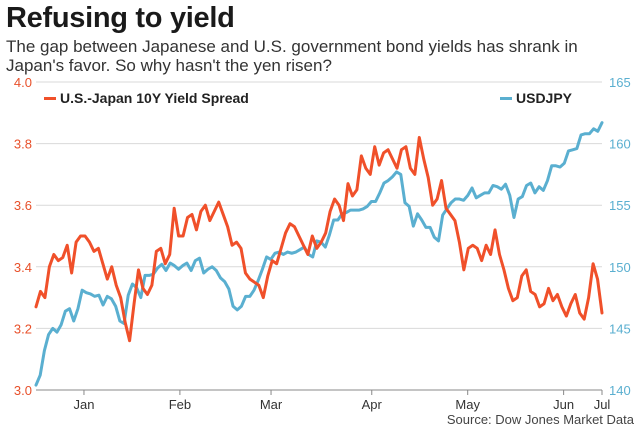  What do you see at coordinates (540, 419) in the screenshot?
I see `source-note: Source: Dow Jones Market Data` at bounding box center [540, 419].